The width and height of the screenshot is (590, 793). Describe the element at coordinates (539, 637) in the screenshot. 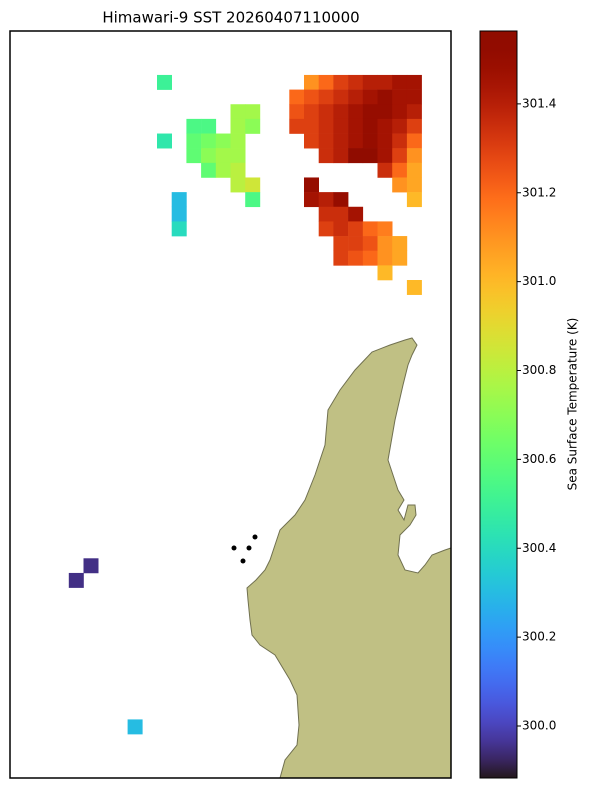

I see `colorbar-tick-label: 300.2` at that location.